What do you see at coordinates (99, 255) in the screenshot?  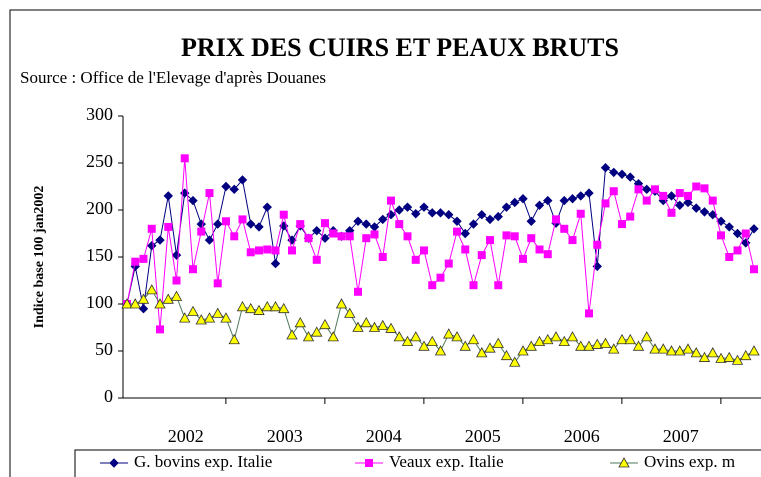 I see `y-tick-label: 150` at bounding box center [99, 255].